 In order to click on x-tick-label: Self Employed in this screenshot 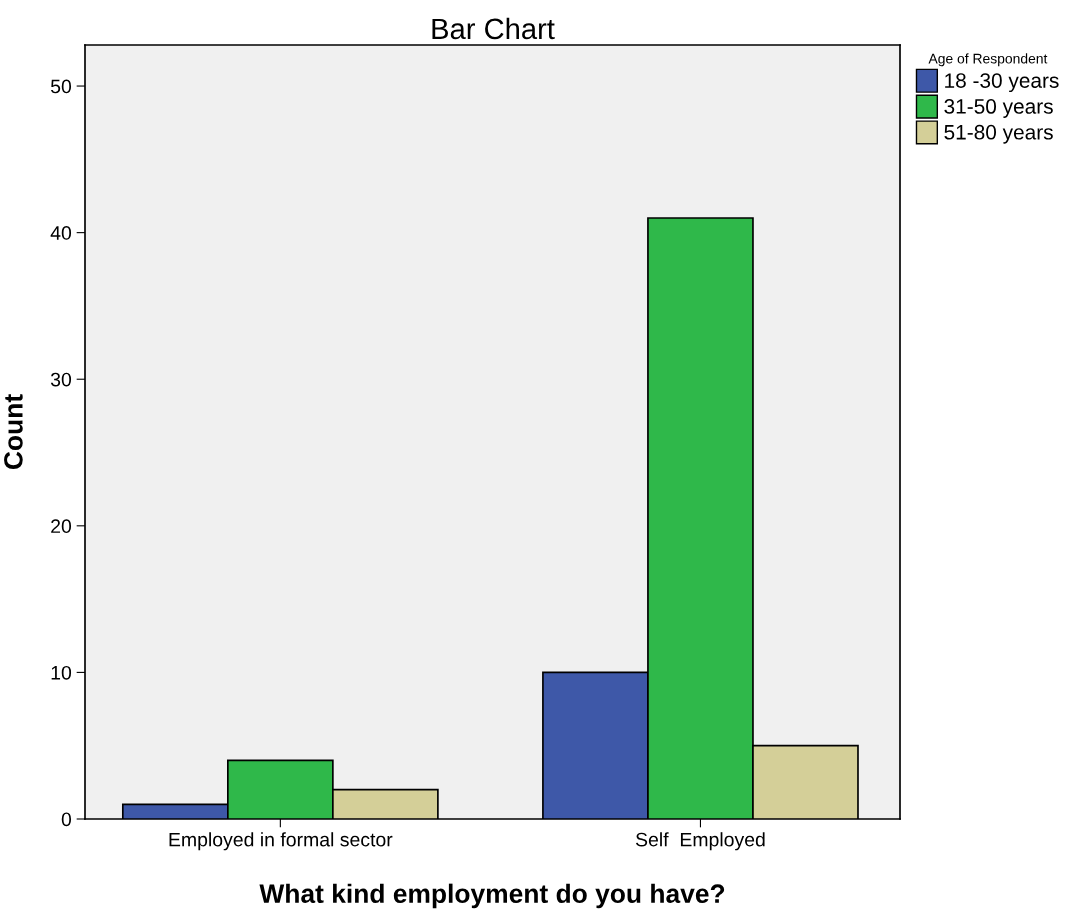, I will do `click(700, 841)`.